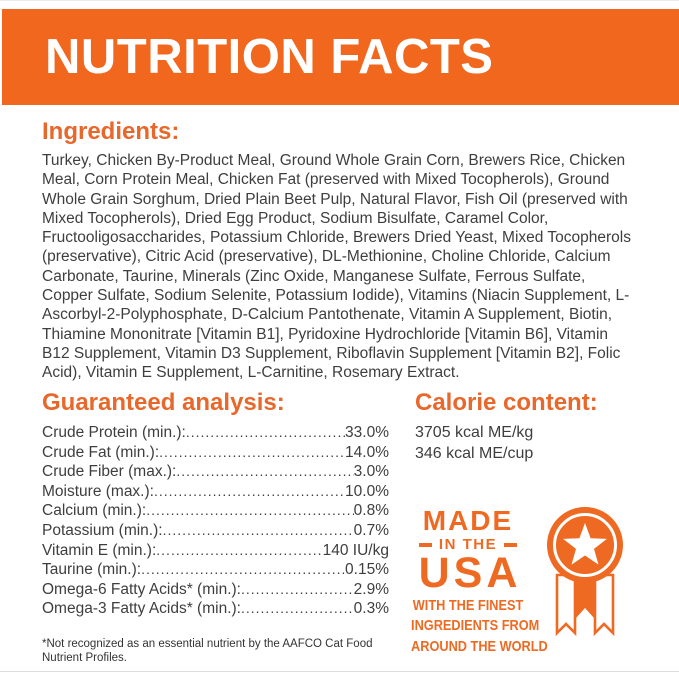  What do you see at coordinates (479, 646) in the screenshot?
I see `tagline-line: AROUND THE WORLD` at bounding box center [479, 646].